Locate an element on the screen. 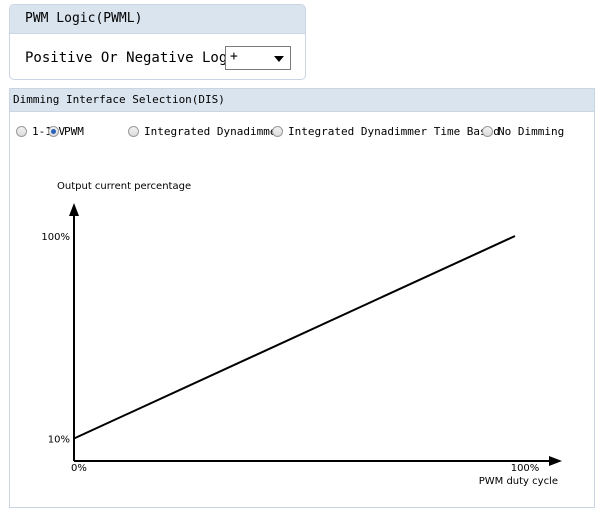 Image resolution: width=598 pixels, height=508 pixels. radio-label: Integrated Dynadimmer Time Based is located at coordinates (394, 131).